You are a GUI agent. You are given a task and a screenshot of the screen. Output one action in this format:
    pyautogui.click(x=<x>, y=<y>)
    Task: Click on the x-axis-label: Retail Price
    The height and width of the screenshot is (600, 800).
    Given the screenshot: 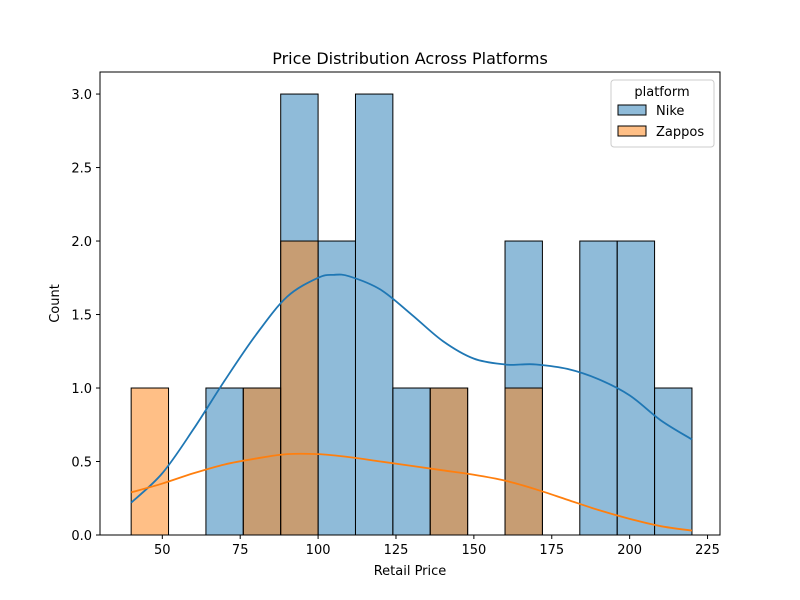 What is the action you would take?
    pyautogui.click(x=410, y=571)
    